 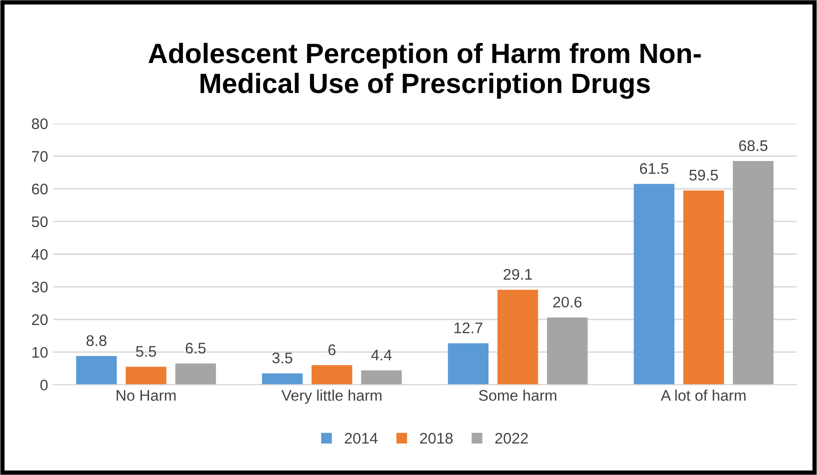 I want to click on legend-label: 2014, so click(x=361, y=438).